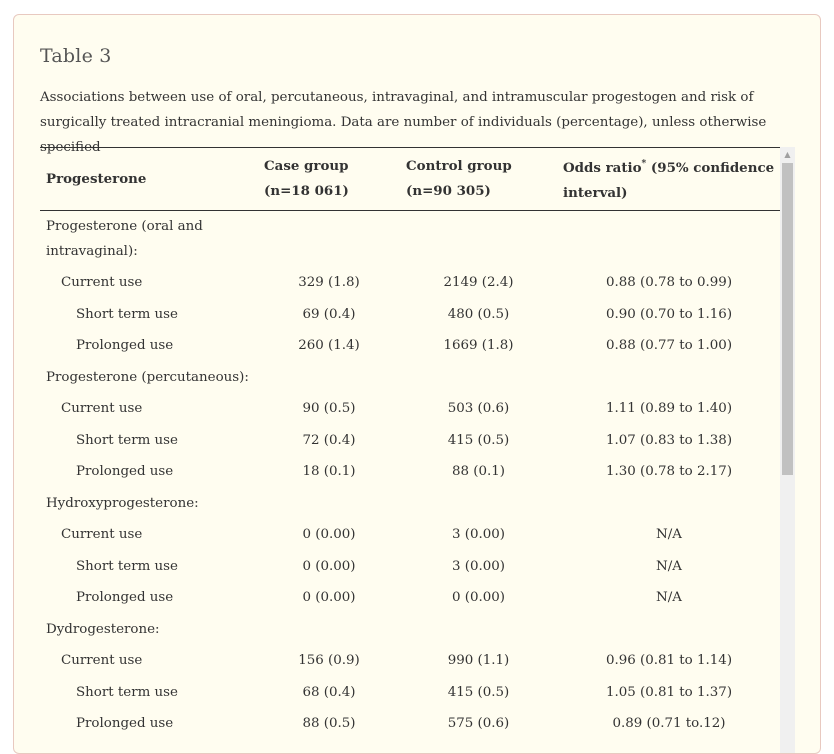 This screenshot has width=834, height=754. Describe the element at coordinates (329, 661) in the screenshot. I see `case-cell: 156 (0.9)` at that location.